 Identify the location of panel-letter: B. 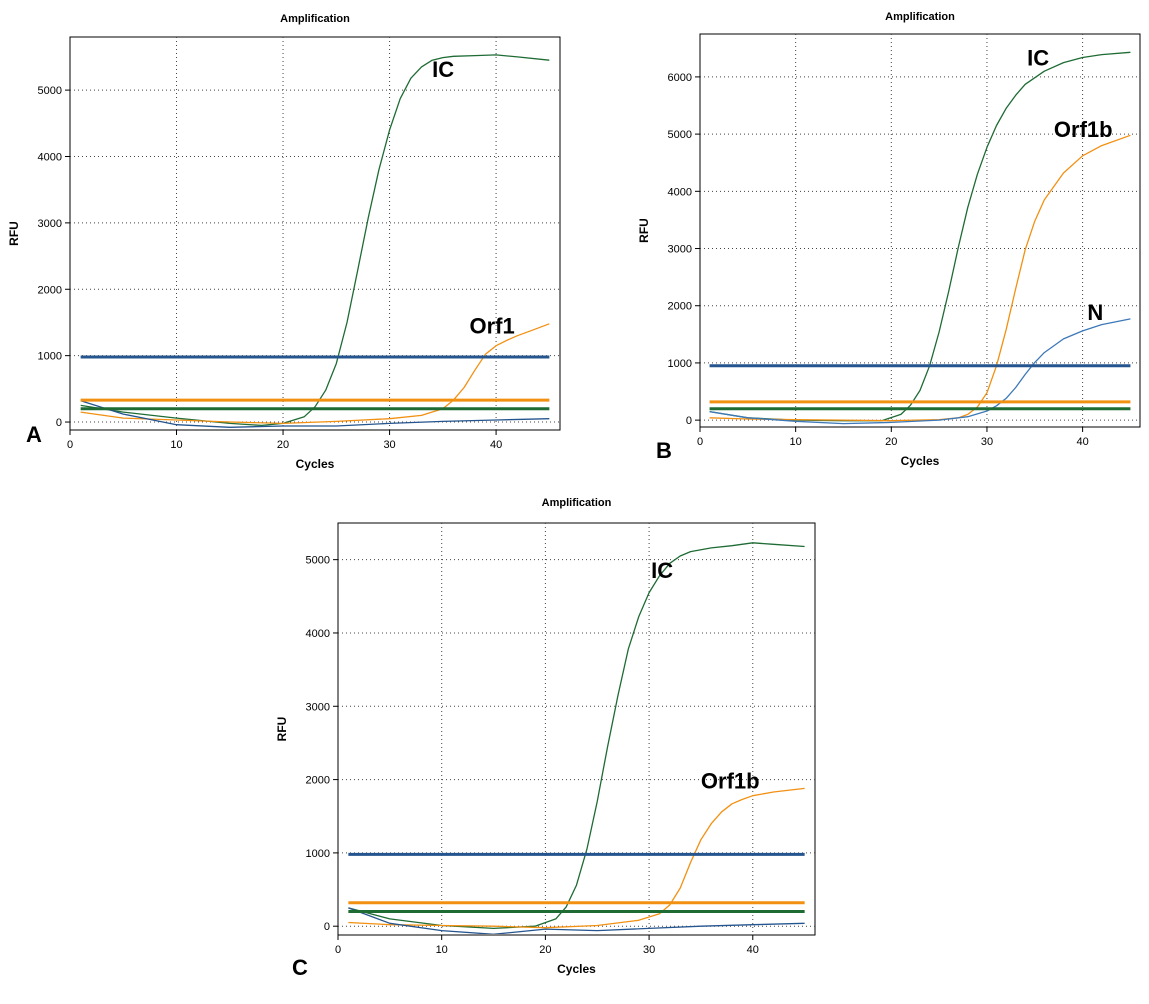
(664, 450).